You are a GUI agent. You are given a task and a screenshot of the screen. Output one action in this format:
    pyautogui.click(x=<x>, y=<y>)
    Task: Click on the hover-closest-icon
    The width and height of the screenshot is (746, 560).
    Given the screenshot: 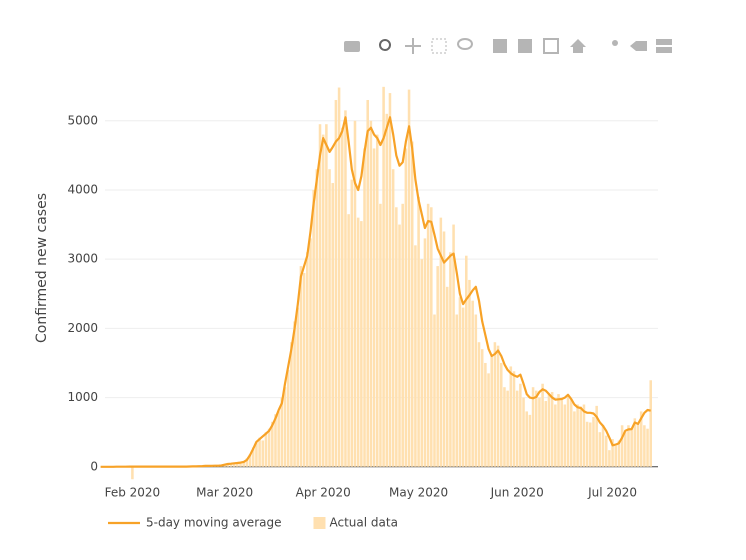 What is the action you would take?
    pyautogui.click(x=638, y=46)
    